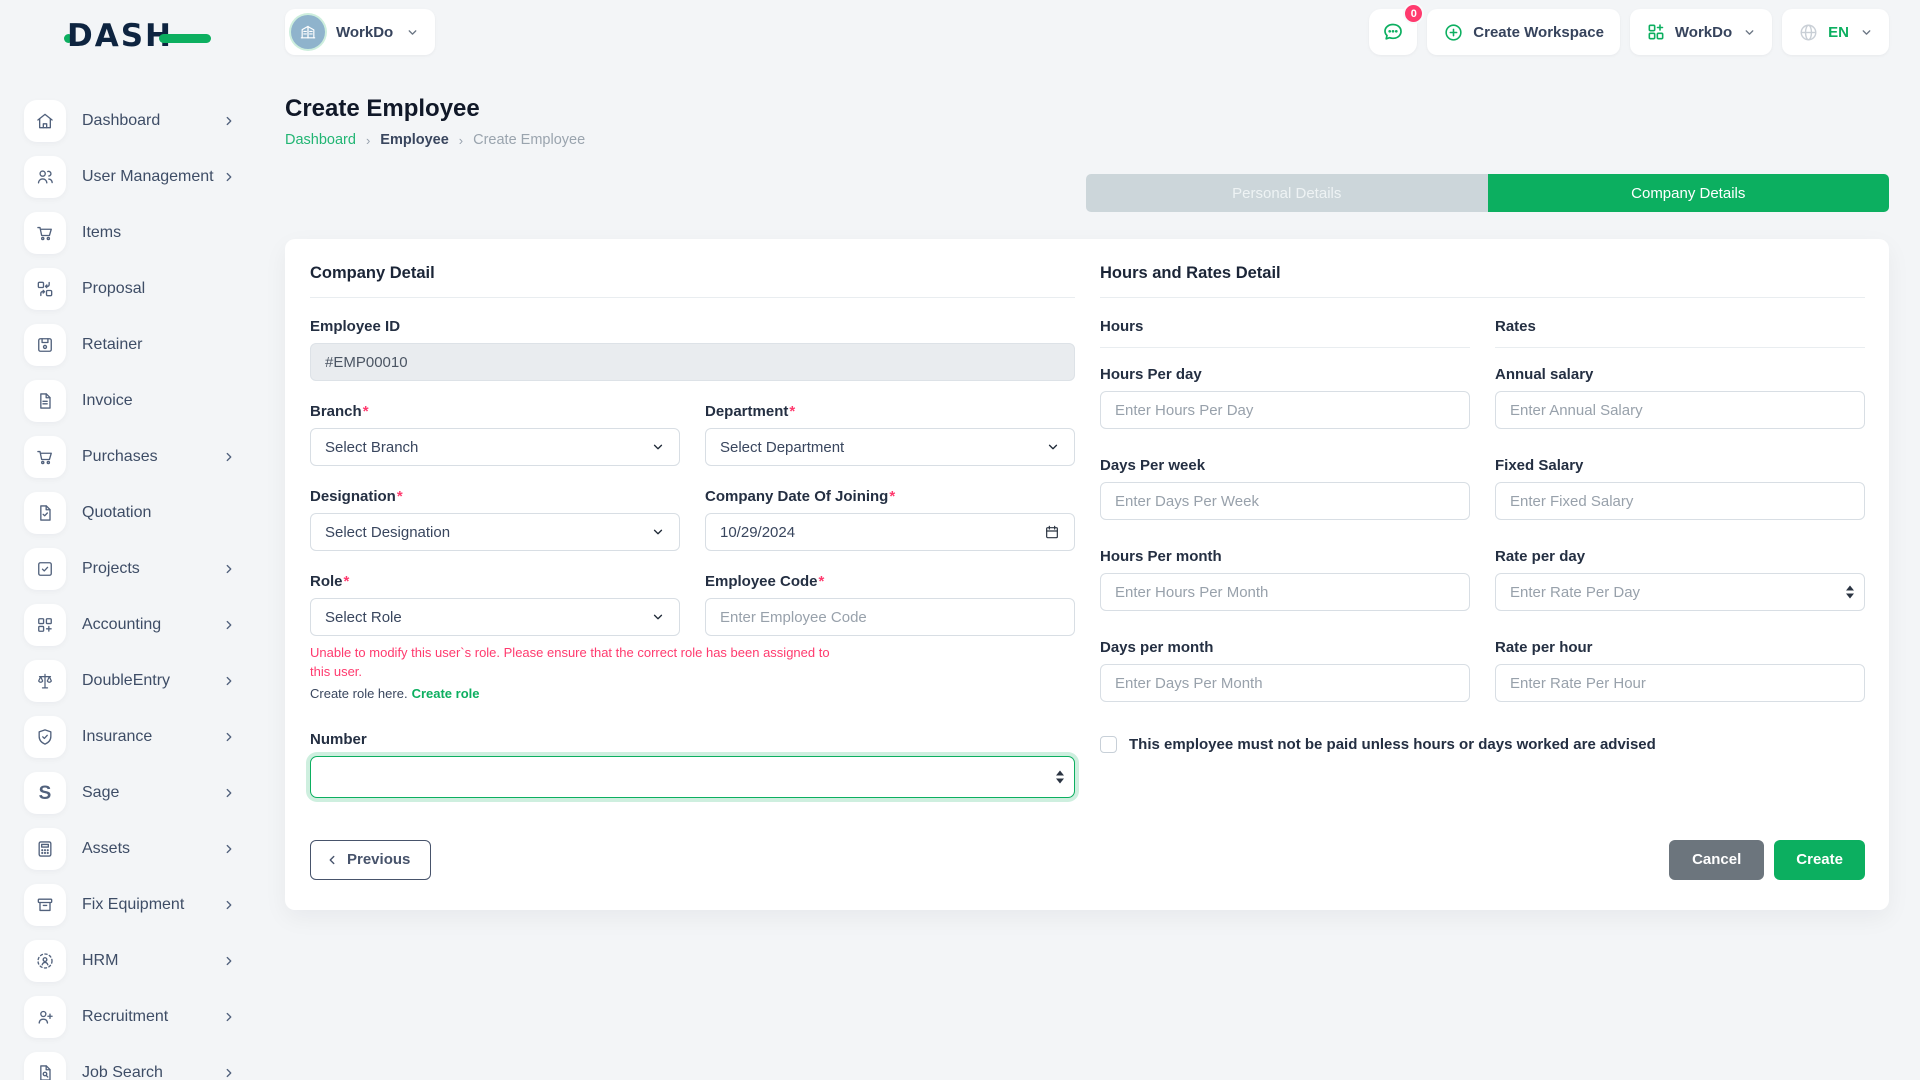 Image resolution: width=1920 pixels, height=1080 pixels. What do you see at coordinates (1285, 410) in the screenshot?
I see `hours-per-day-input` at bounding box center [1285, 410].